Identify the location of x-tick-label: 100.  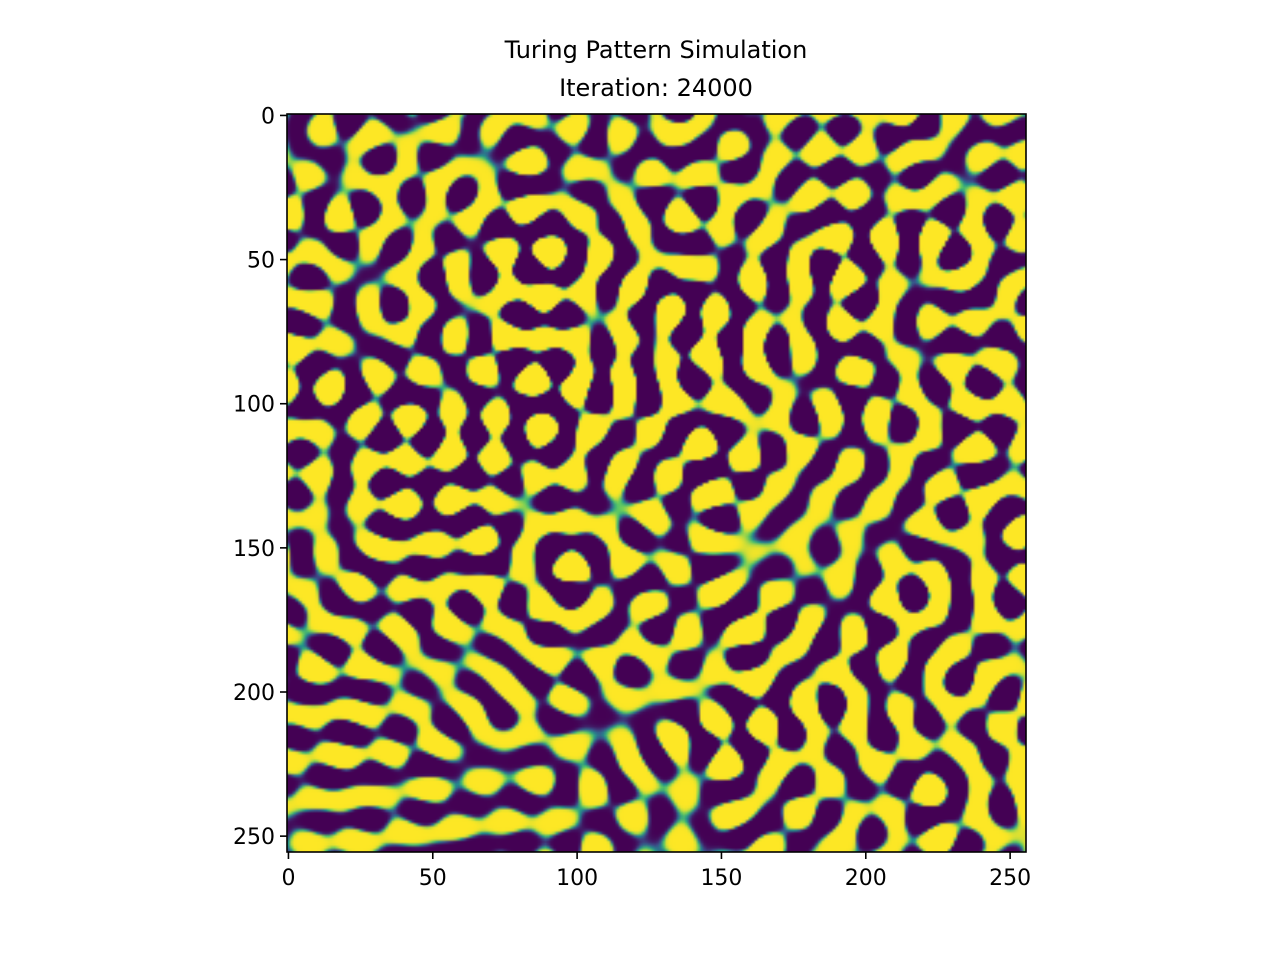
(577, 878).